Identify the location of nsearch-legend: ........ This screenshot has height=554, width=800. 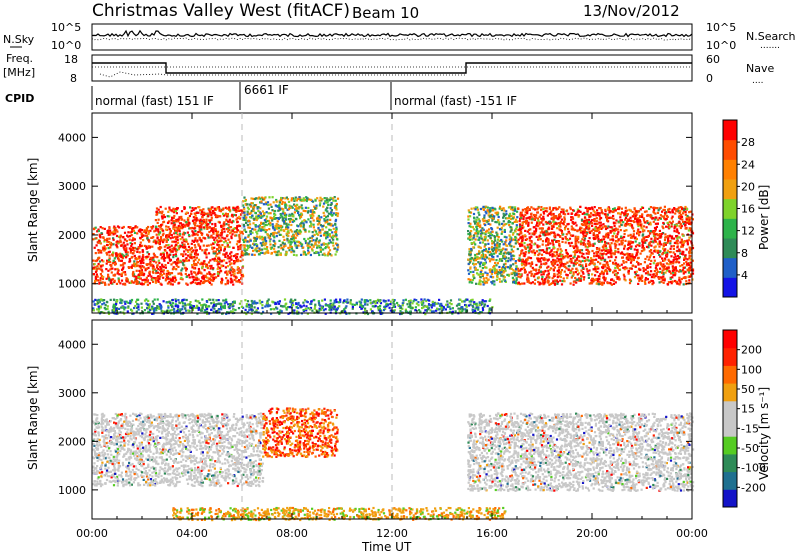
(770, 46).